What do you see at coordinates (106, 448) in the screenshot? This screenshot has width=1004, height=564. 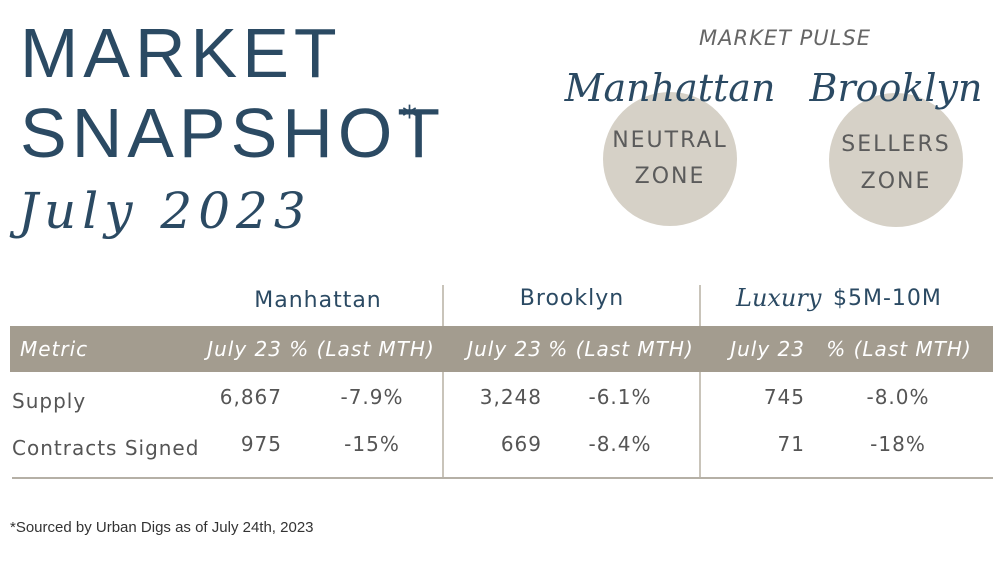 I see `row-label: Contracts Signed` at bounding box center [106, 448].